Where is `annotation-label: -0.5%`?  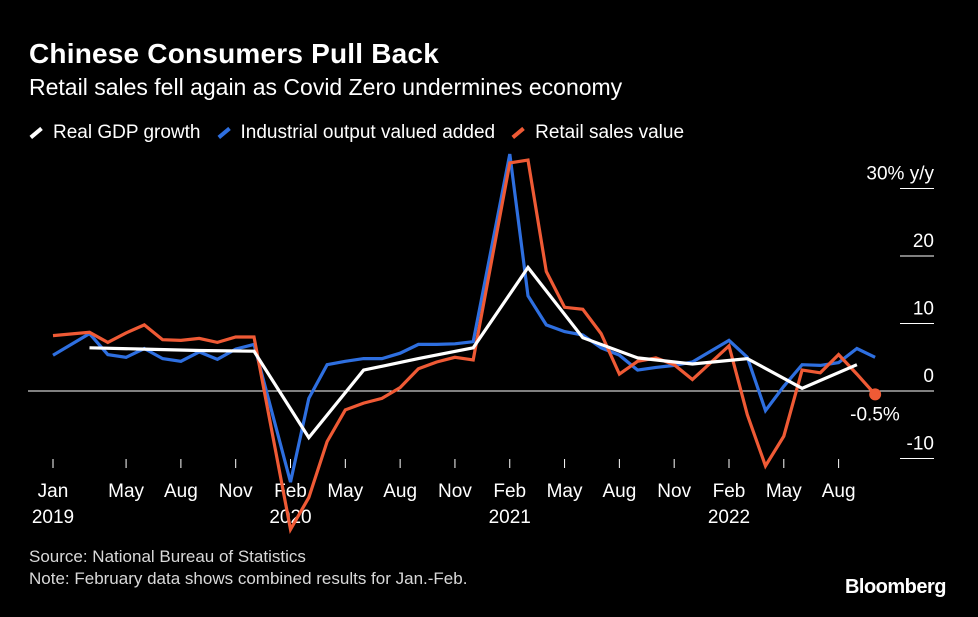
annotation-label: -0.5% is located at coordinates (875, 414).